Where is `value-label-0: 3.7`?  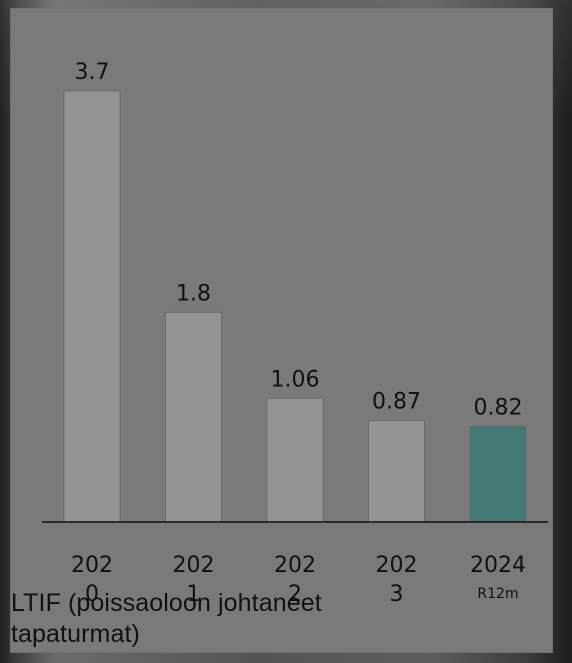
value-label-0: 3.7 is located at coordinates (92, 72).